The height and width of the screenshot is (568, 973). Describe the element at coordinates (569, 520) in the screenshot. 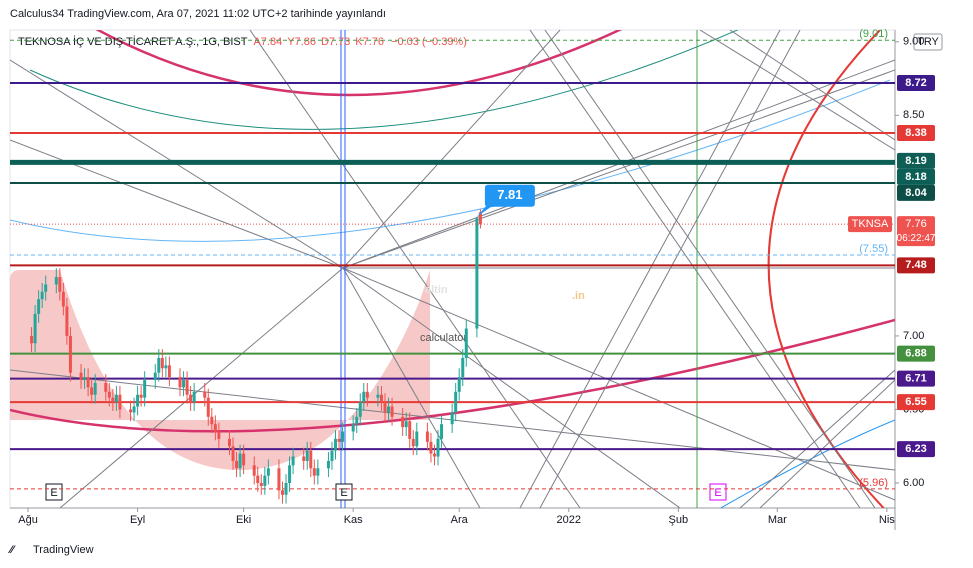

I see `x-tick-label: 2022` at that location.